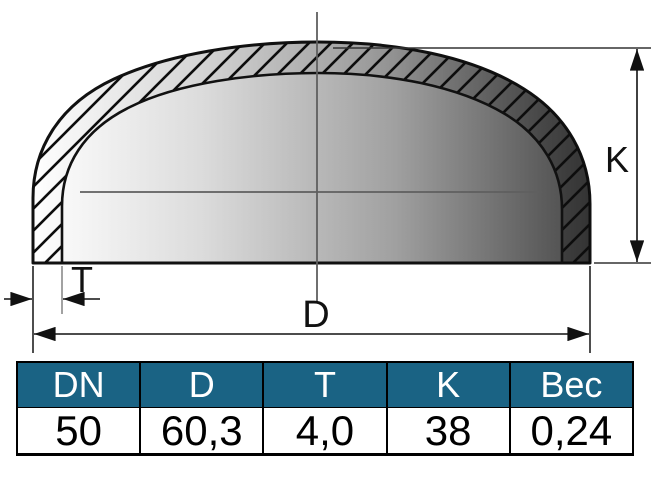 Image resolution: width=655 pixels, height=486 pixels. What do you see at coordinates (78, 384) in the screenshot?
I see `header-cell-dn: DN` at bounding box center [78, 384].